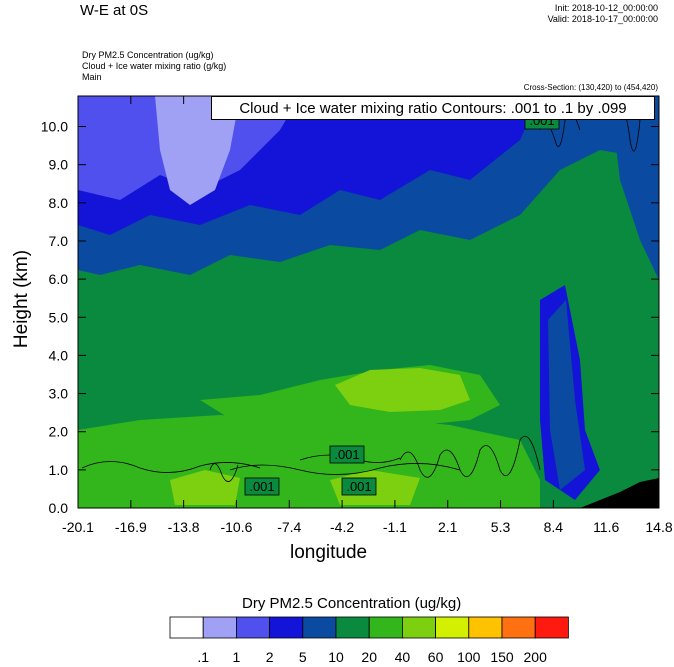 The image size is (674, 667). What do you see at coordinates (59, 508) in the screenshot?
I see `y-tick-label: 0.0` at bounding box center [59, 508].